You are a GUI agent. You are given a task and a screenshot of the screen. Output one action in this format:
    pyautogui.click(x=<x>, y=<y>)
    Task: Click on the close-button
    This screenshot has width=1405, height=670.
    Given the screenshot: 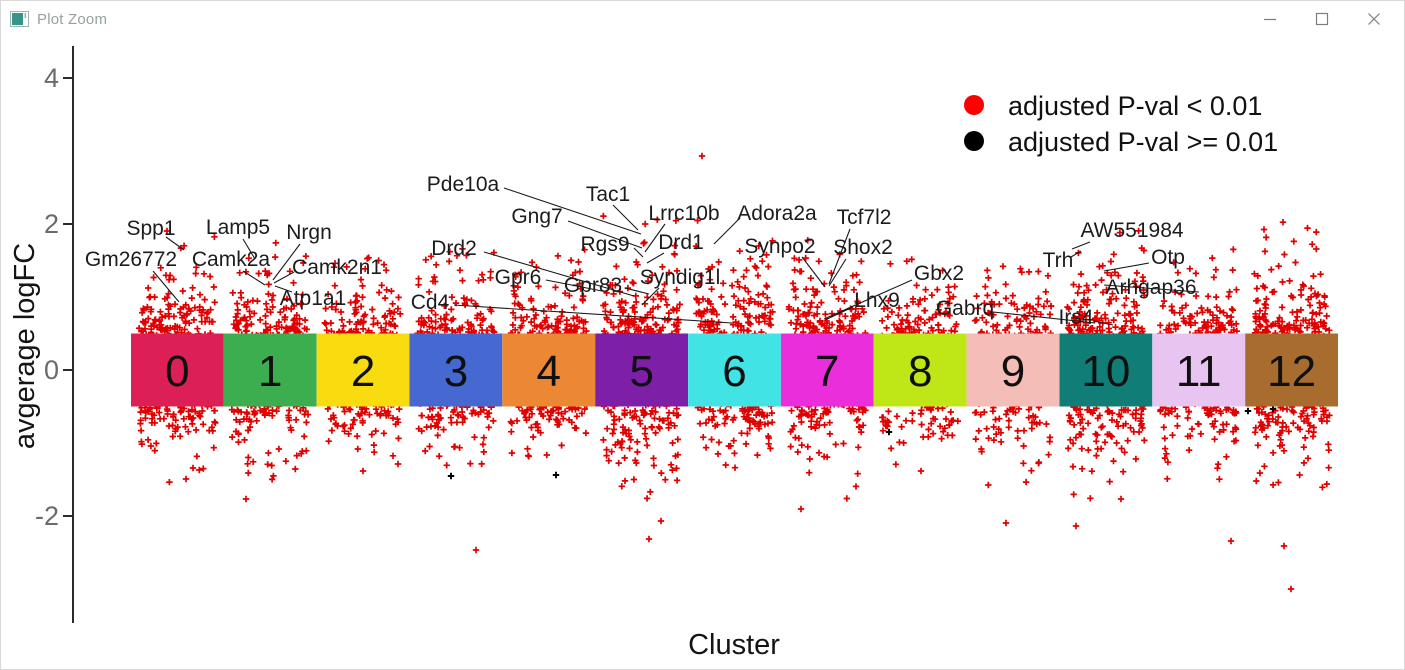 What is the action you would take?
    pyautogui.click(x=1374, y=19)
    